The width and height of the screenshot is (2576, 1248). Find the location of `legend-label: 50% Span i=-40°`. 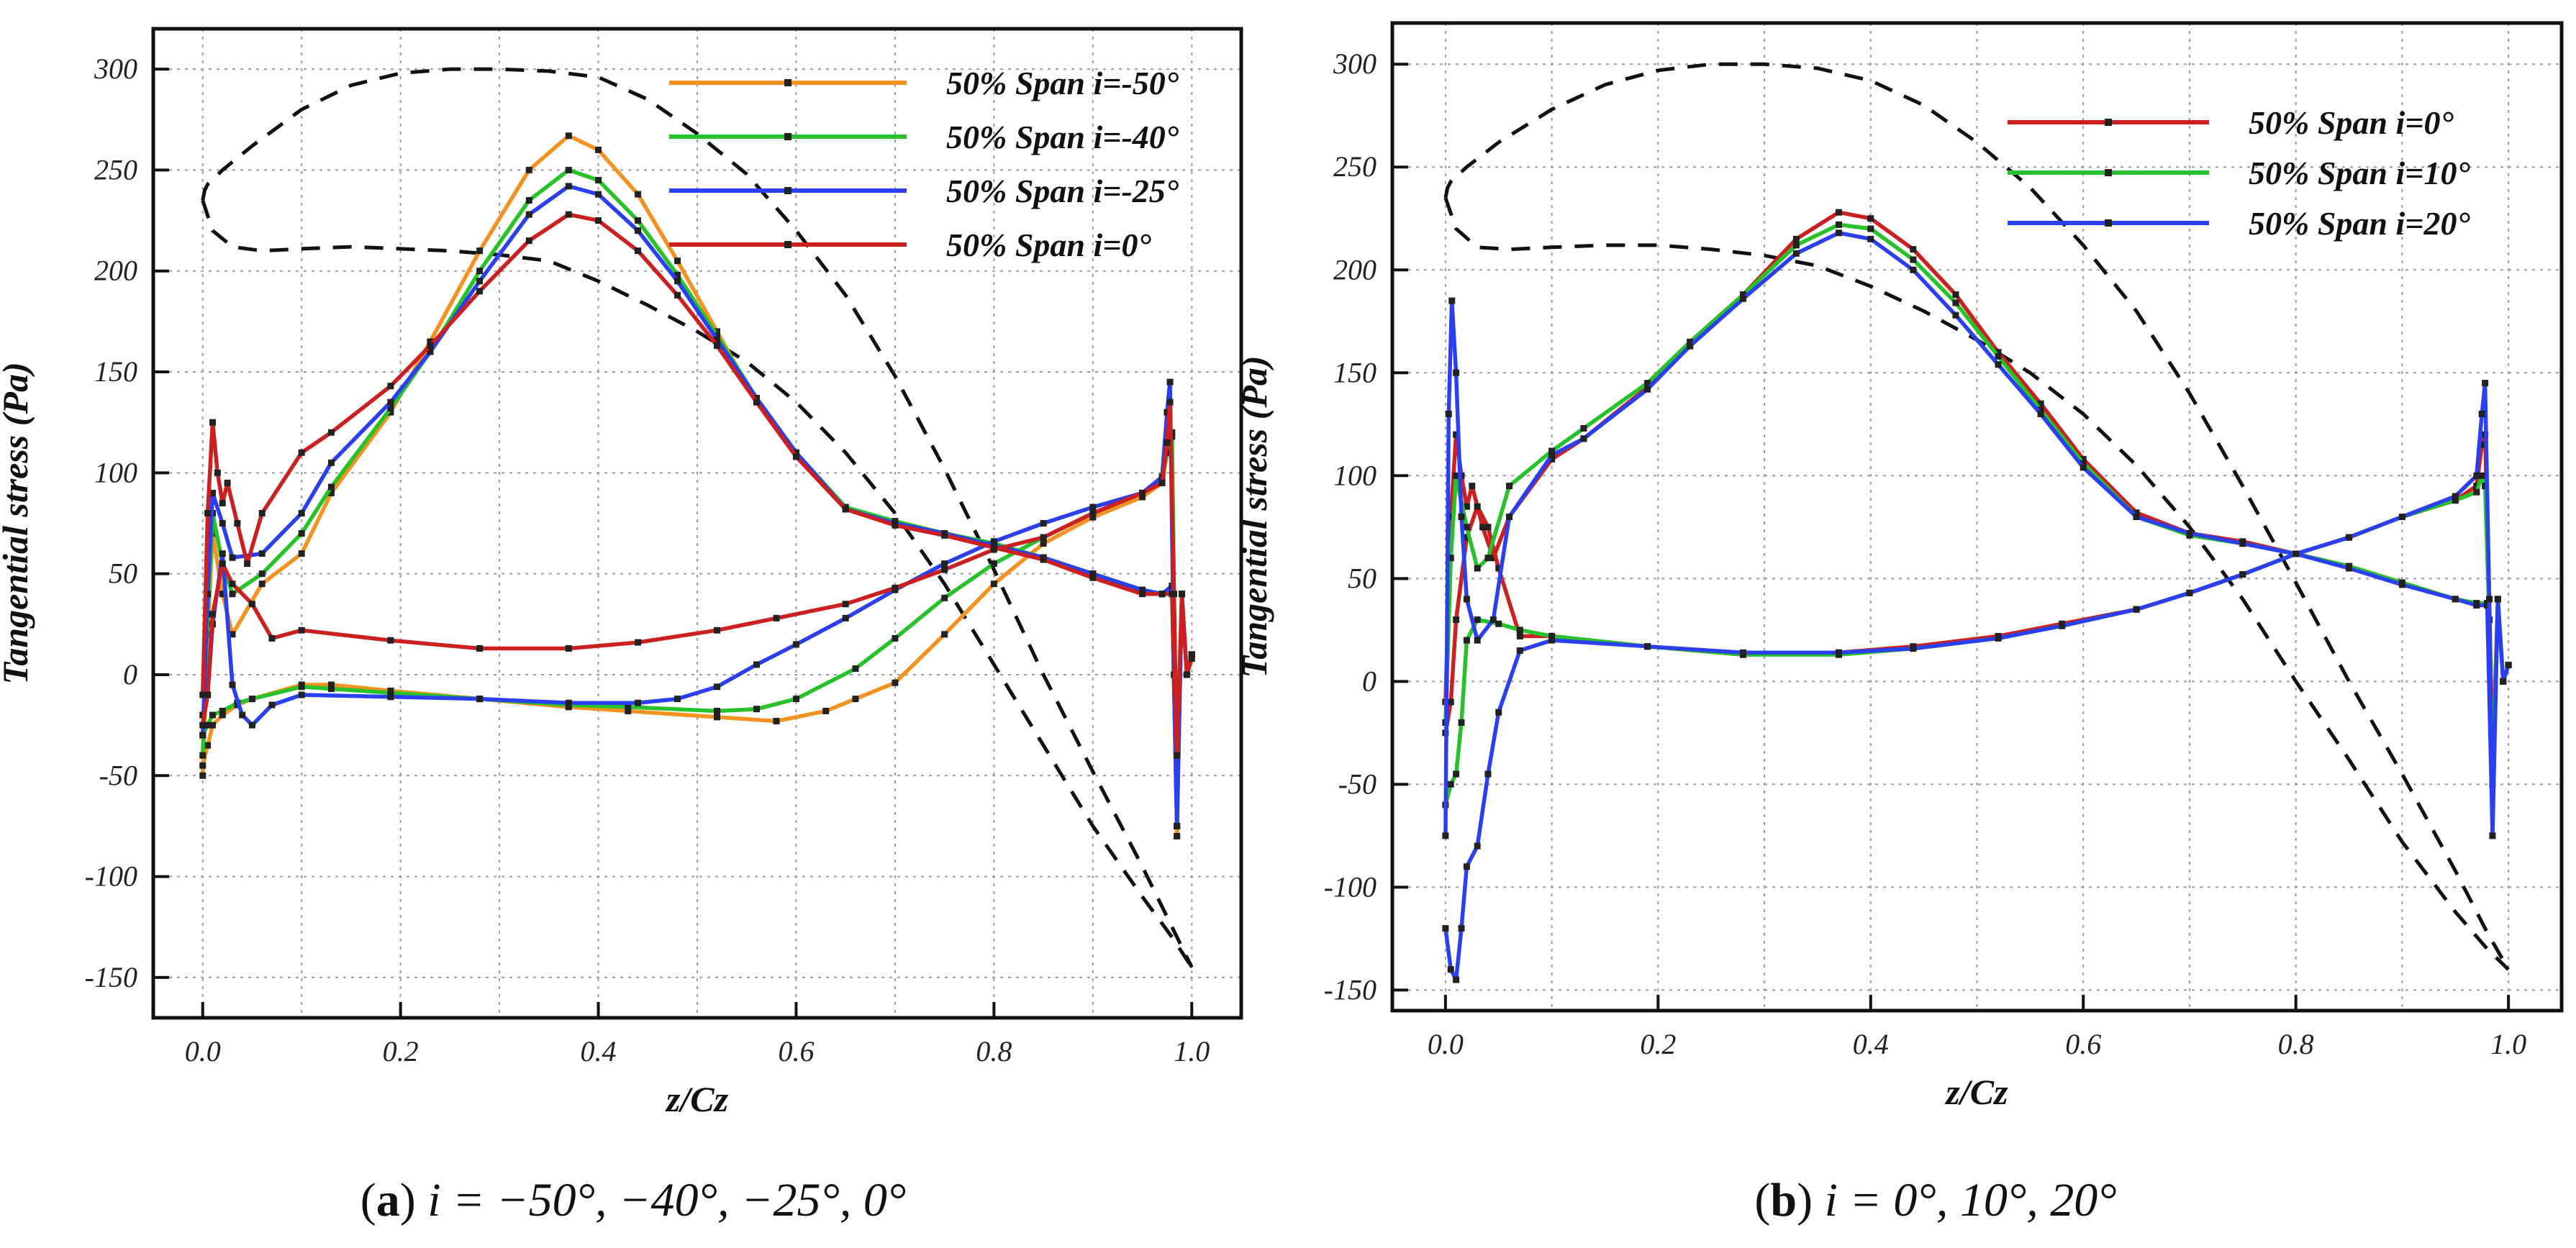

legend-label: 50% Span i=-40° is located at coordinates (1062, 137).